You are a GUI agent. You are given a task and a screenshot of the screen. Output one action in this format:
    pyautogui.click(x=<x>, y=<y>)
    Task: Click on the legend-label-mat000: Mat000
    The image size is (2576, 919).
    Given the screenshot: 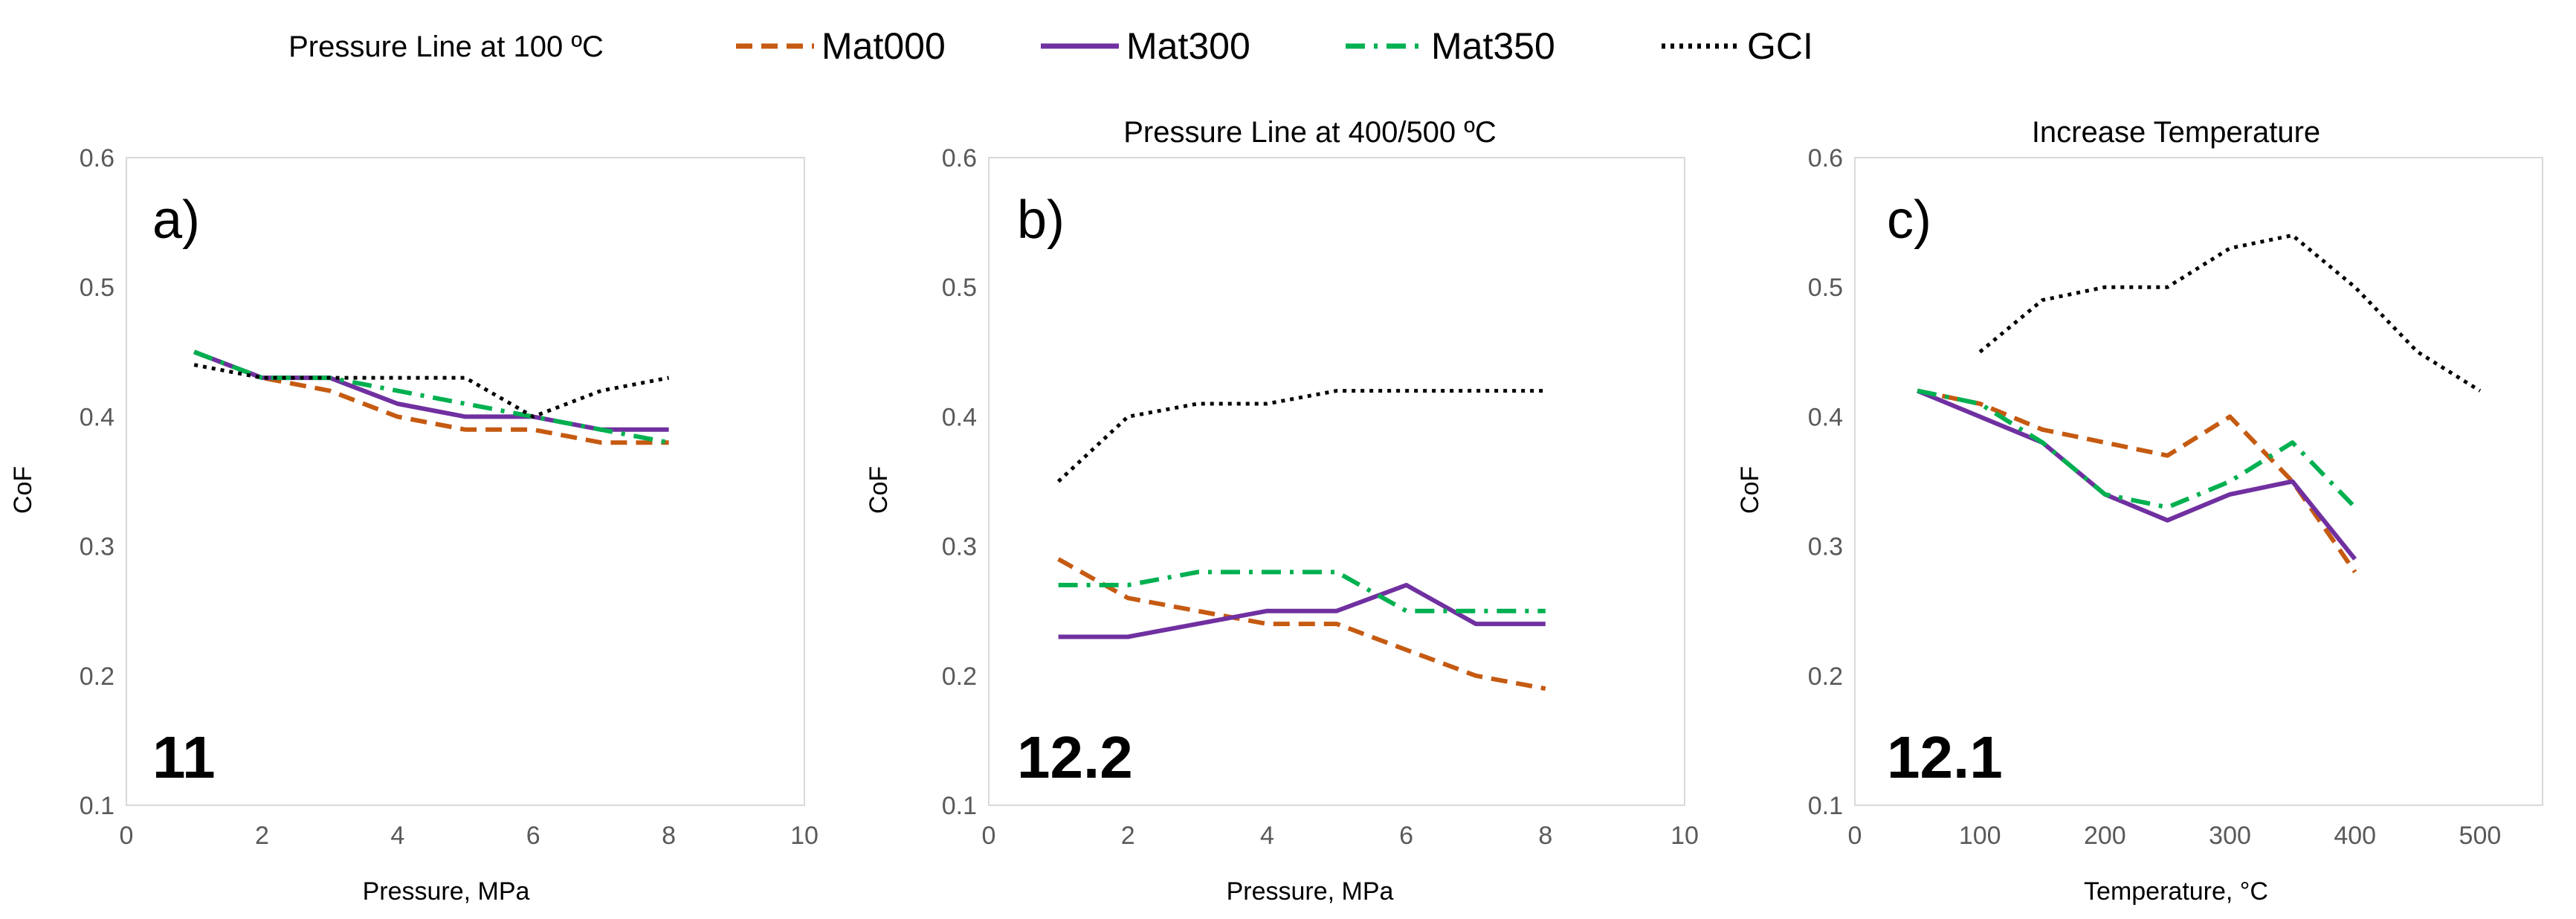 What is the action you would take?
    pyautogui.click(x=883, y=46)
    